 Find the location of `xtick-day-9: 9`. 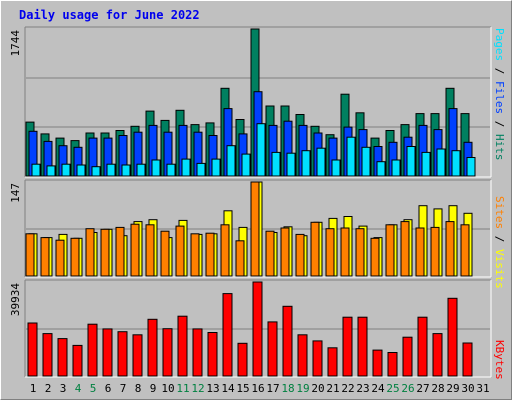

xtick-day-9: 9 is located at coordinates (153, 388).